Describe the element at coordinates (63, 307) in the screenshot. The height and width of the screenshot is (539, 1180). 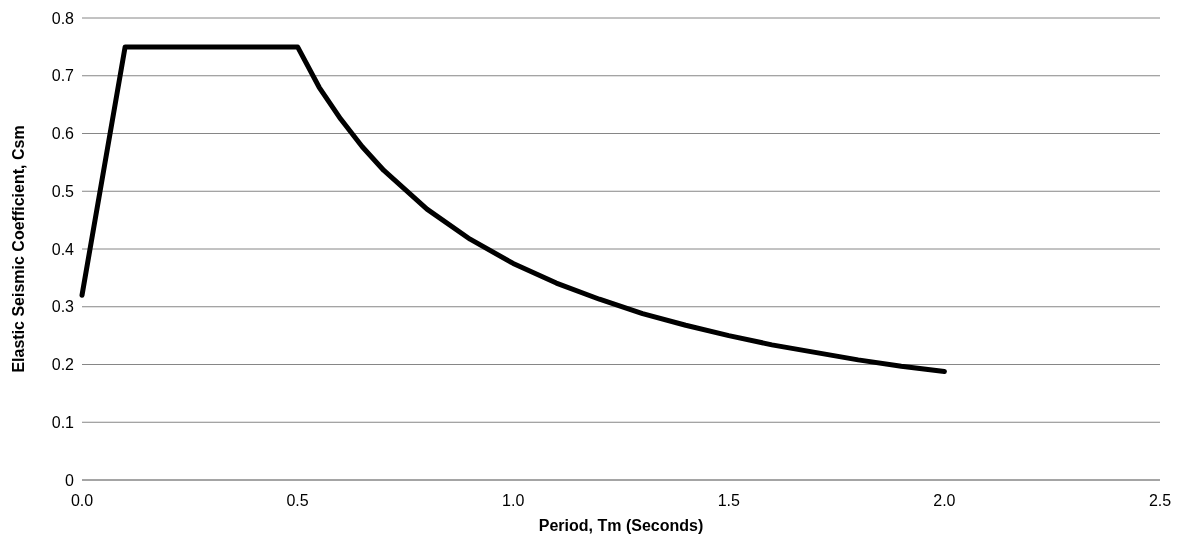
I see `y-tick-label: 0.3` at that location.